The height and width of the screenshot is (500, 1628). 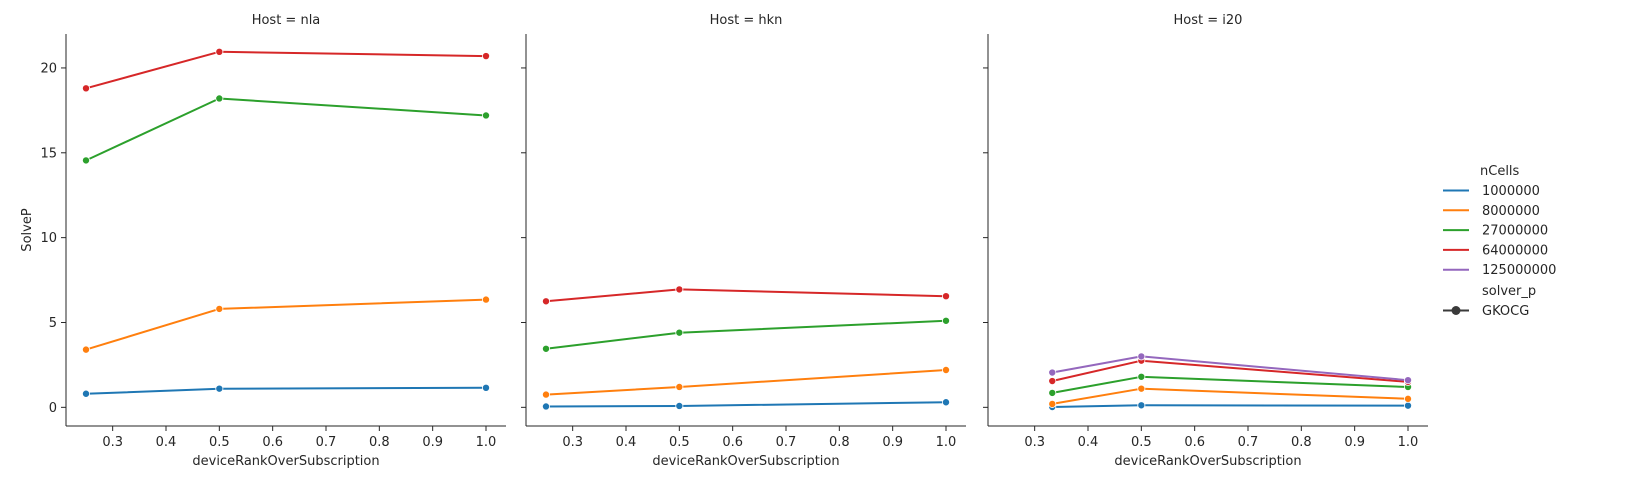 I want to click on legend-style-entry: GKOCG, so click(x=1505, y=311).